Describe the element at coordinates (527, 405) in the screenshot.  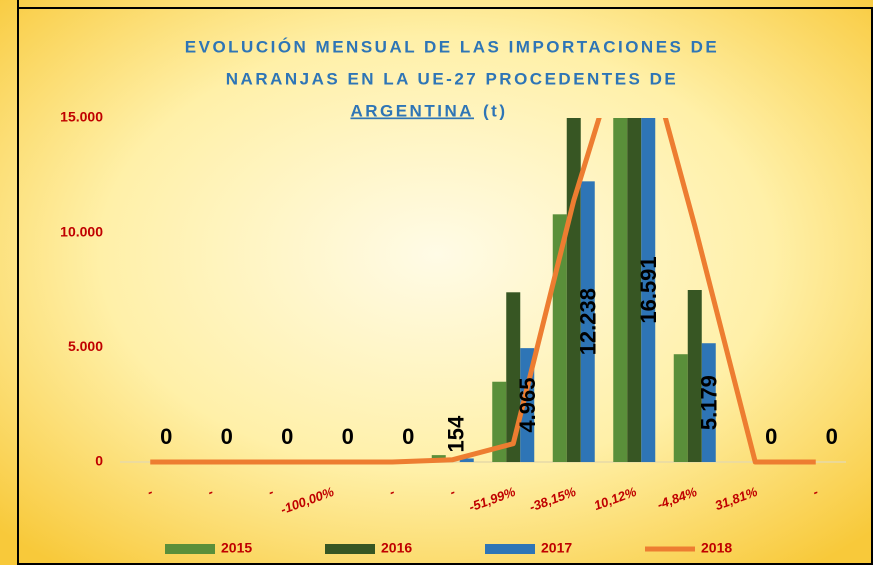
I see `data-label: 4.965` at that location.